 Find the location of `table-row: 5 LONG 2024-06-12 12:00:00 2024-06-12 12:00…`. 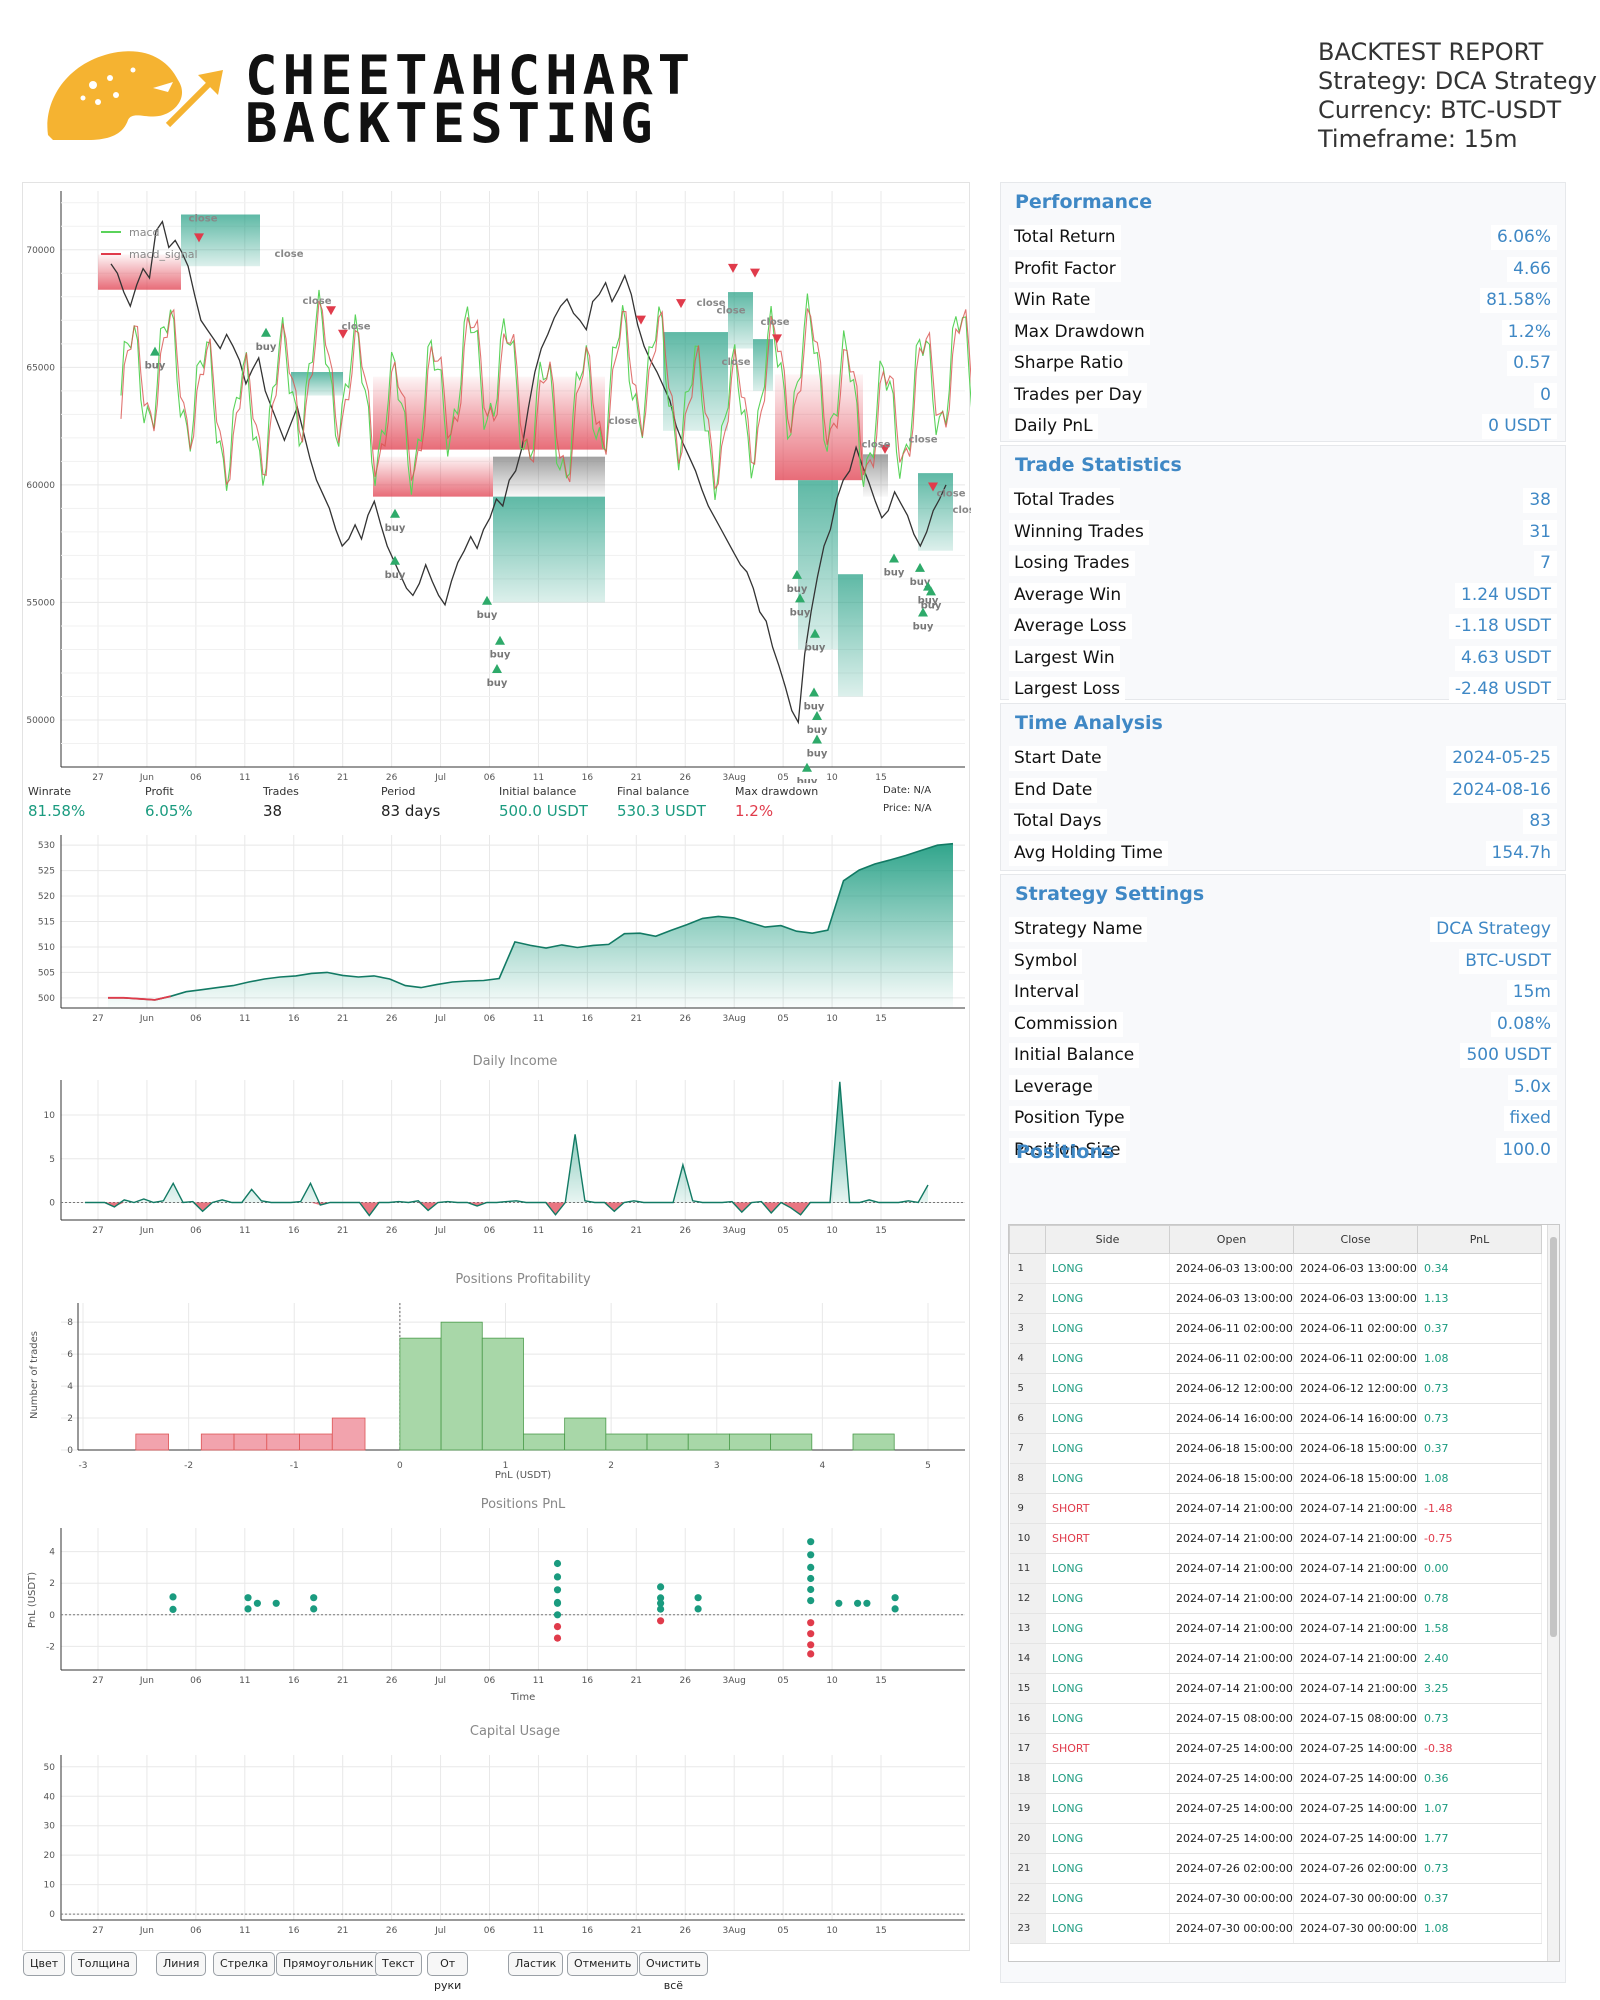

table-row: 5 LONG 2024-06-12 12:00:00 2024-06-12 12:00… is located at coordinates (1275, 1388).